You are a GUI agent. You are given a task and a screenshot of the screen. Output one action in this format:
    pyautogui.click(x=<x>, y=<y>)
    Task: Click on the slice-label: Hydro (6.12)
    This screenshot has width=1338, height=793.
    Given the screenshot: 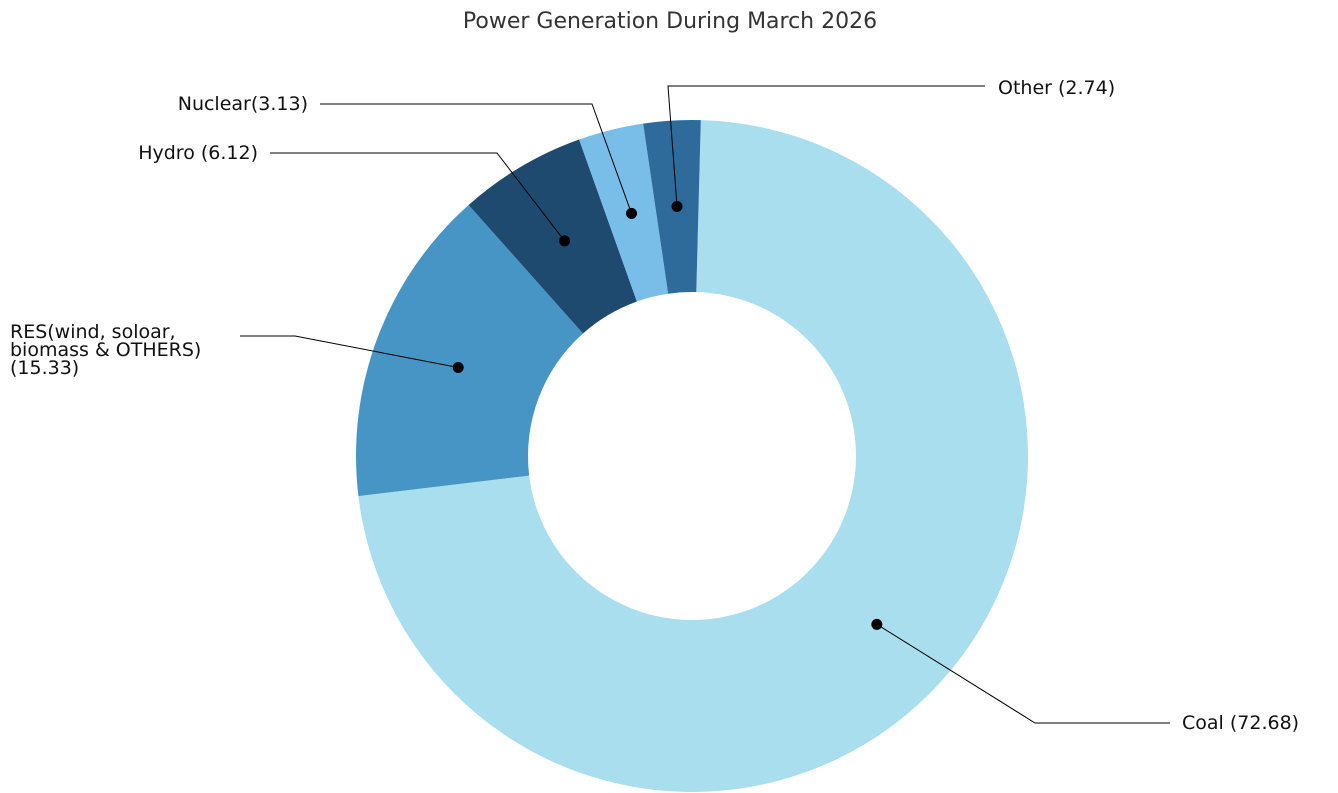 What is the action you would take?
    pyautogui.click(x=198, y=153)
    